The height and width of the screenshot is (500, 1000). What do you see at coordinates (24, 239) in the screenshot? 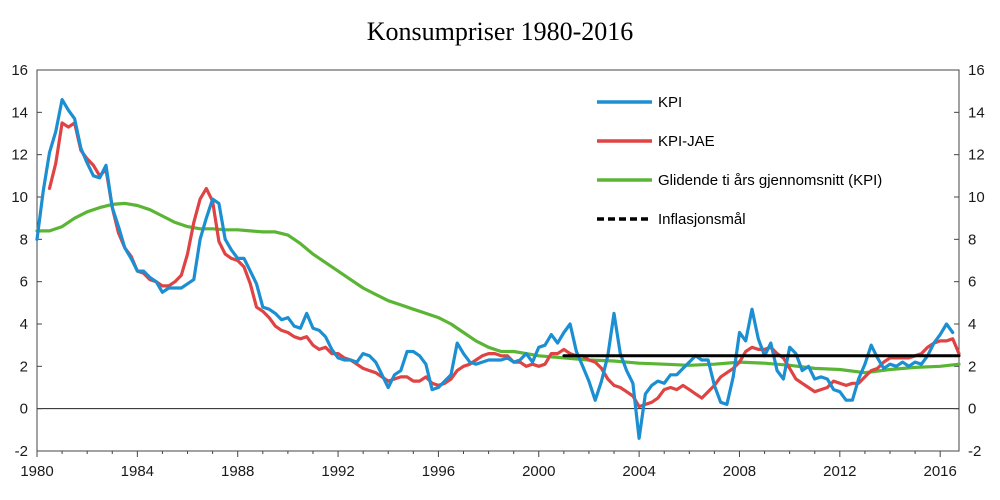
I see `y-tick-label-left: 8` at bounding box center [24, 239].